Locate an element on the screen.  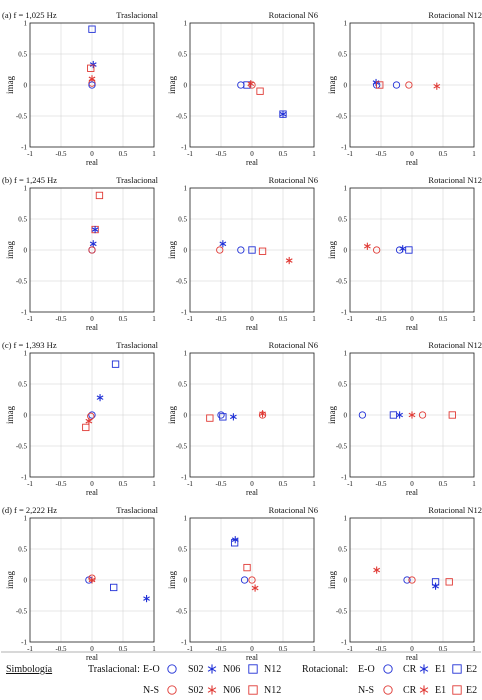
legend-eo-label: E-O is located at coordinates (151, 669).